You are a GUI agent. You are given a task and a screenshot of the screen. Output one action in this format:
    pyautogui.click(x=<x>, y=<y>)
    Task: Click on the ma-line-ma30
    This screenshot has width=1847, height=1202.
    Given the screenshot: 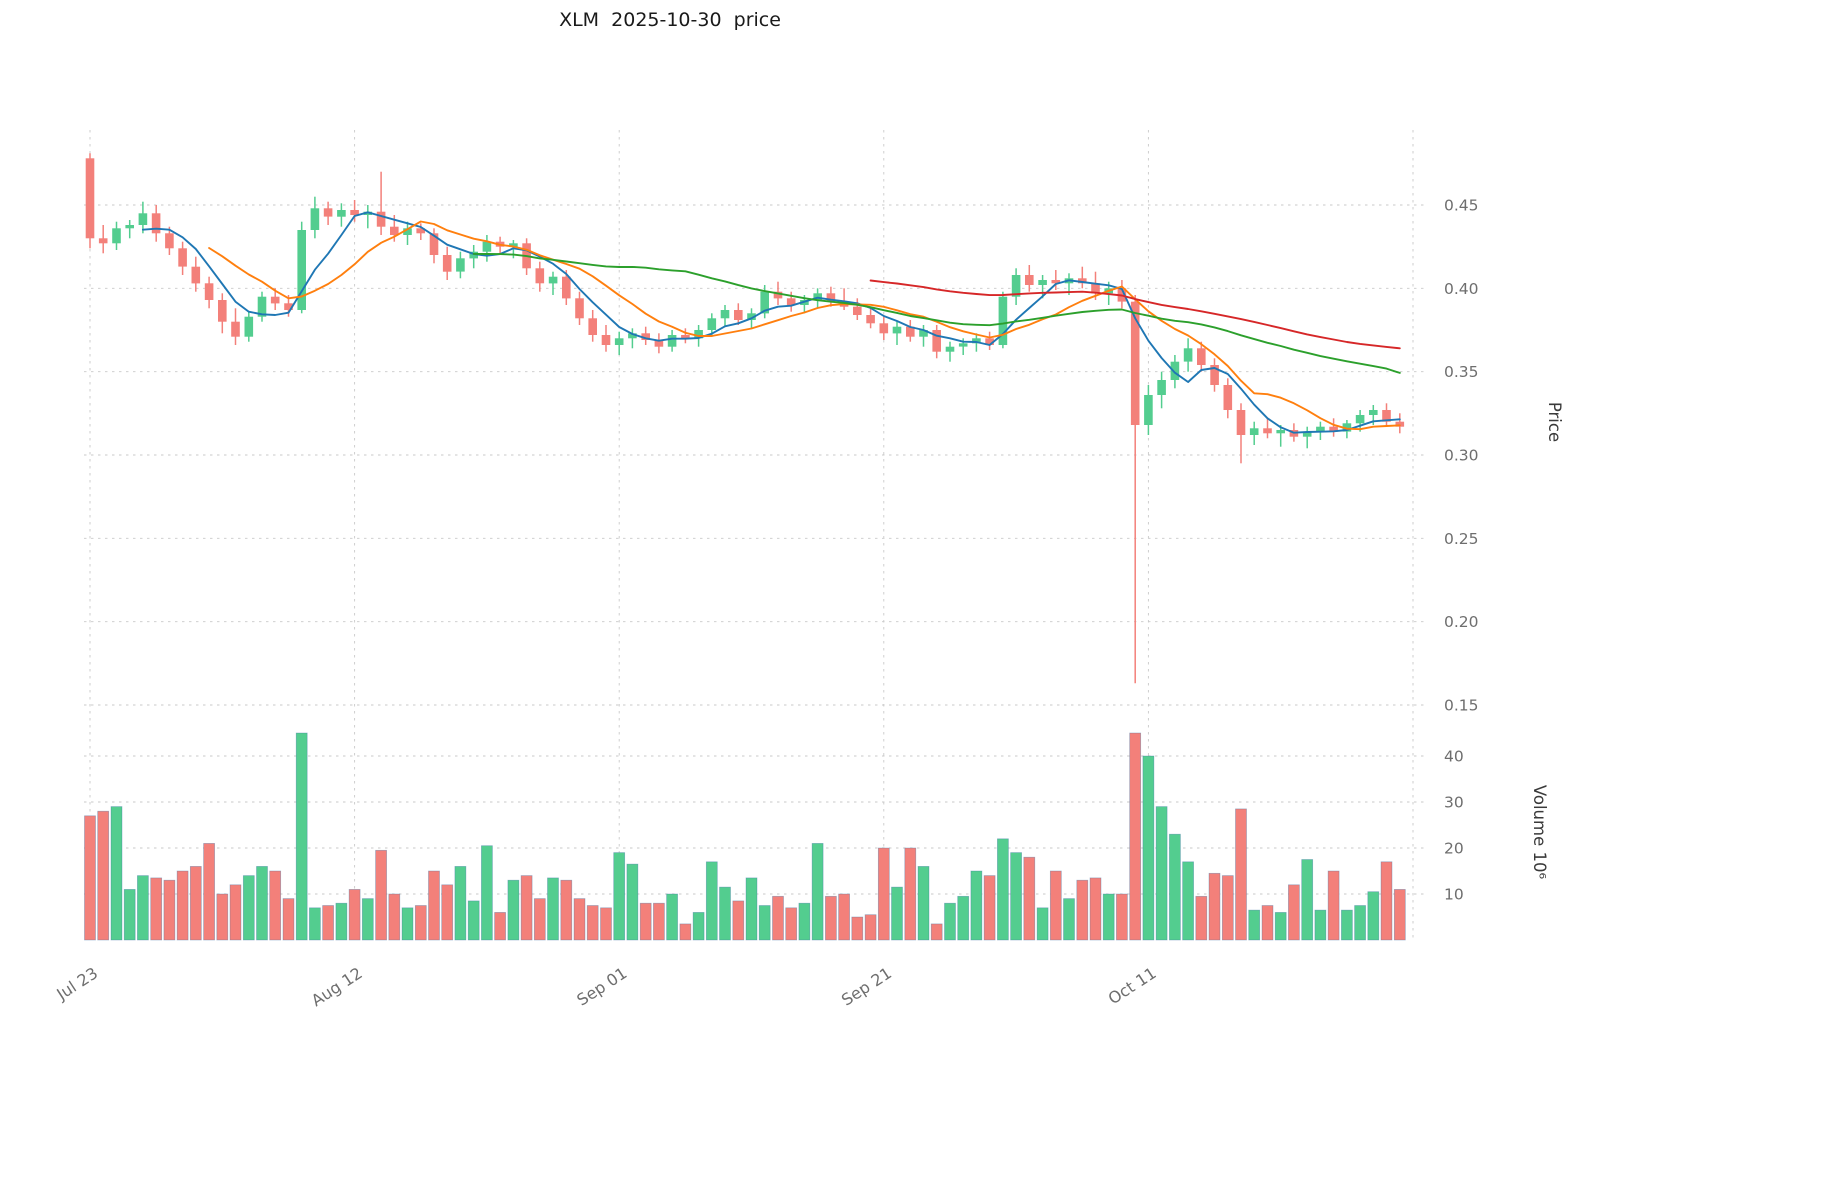 What is the action you would take?
    pyautogui.click(x=936, y=313)
    